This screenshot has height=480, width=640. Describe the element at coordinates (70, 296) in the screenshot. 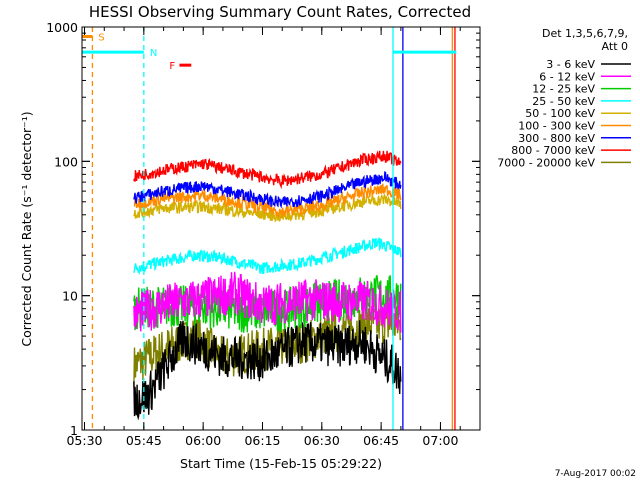

I see `y-tick-label-10: 10` at that location.